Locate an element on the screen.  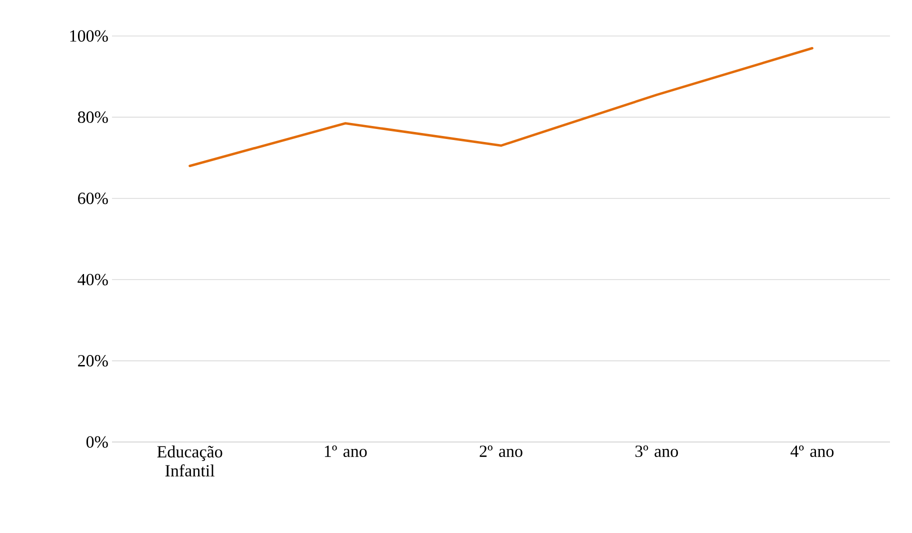
y-tick-label: 60% is located at coordinates (93, 198).